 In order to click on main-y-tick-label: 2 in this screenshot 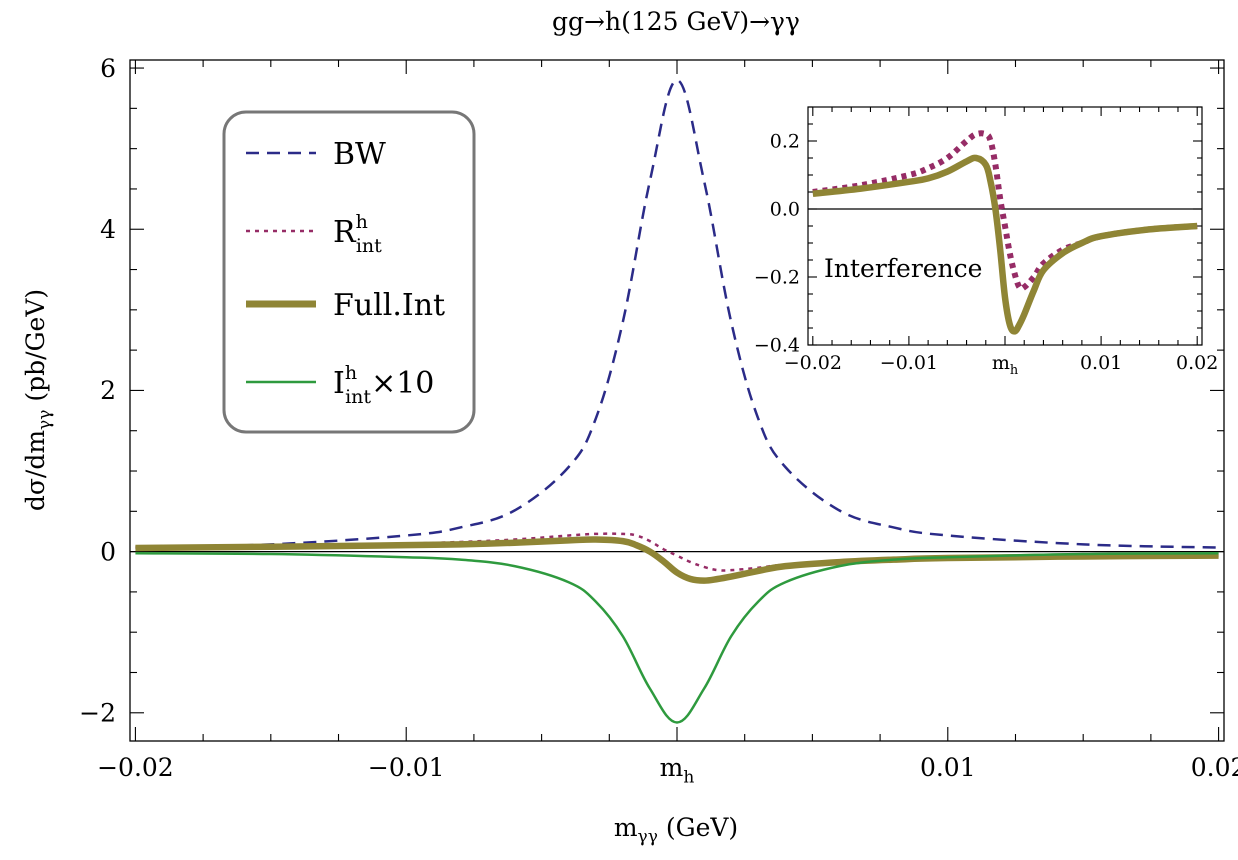, I will do `click(108, 390)`.